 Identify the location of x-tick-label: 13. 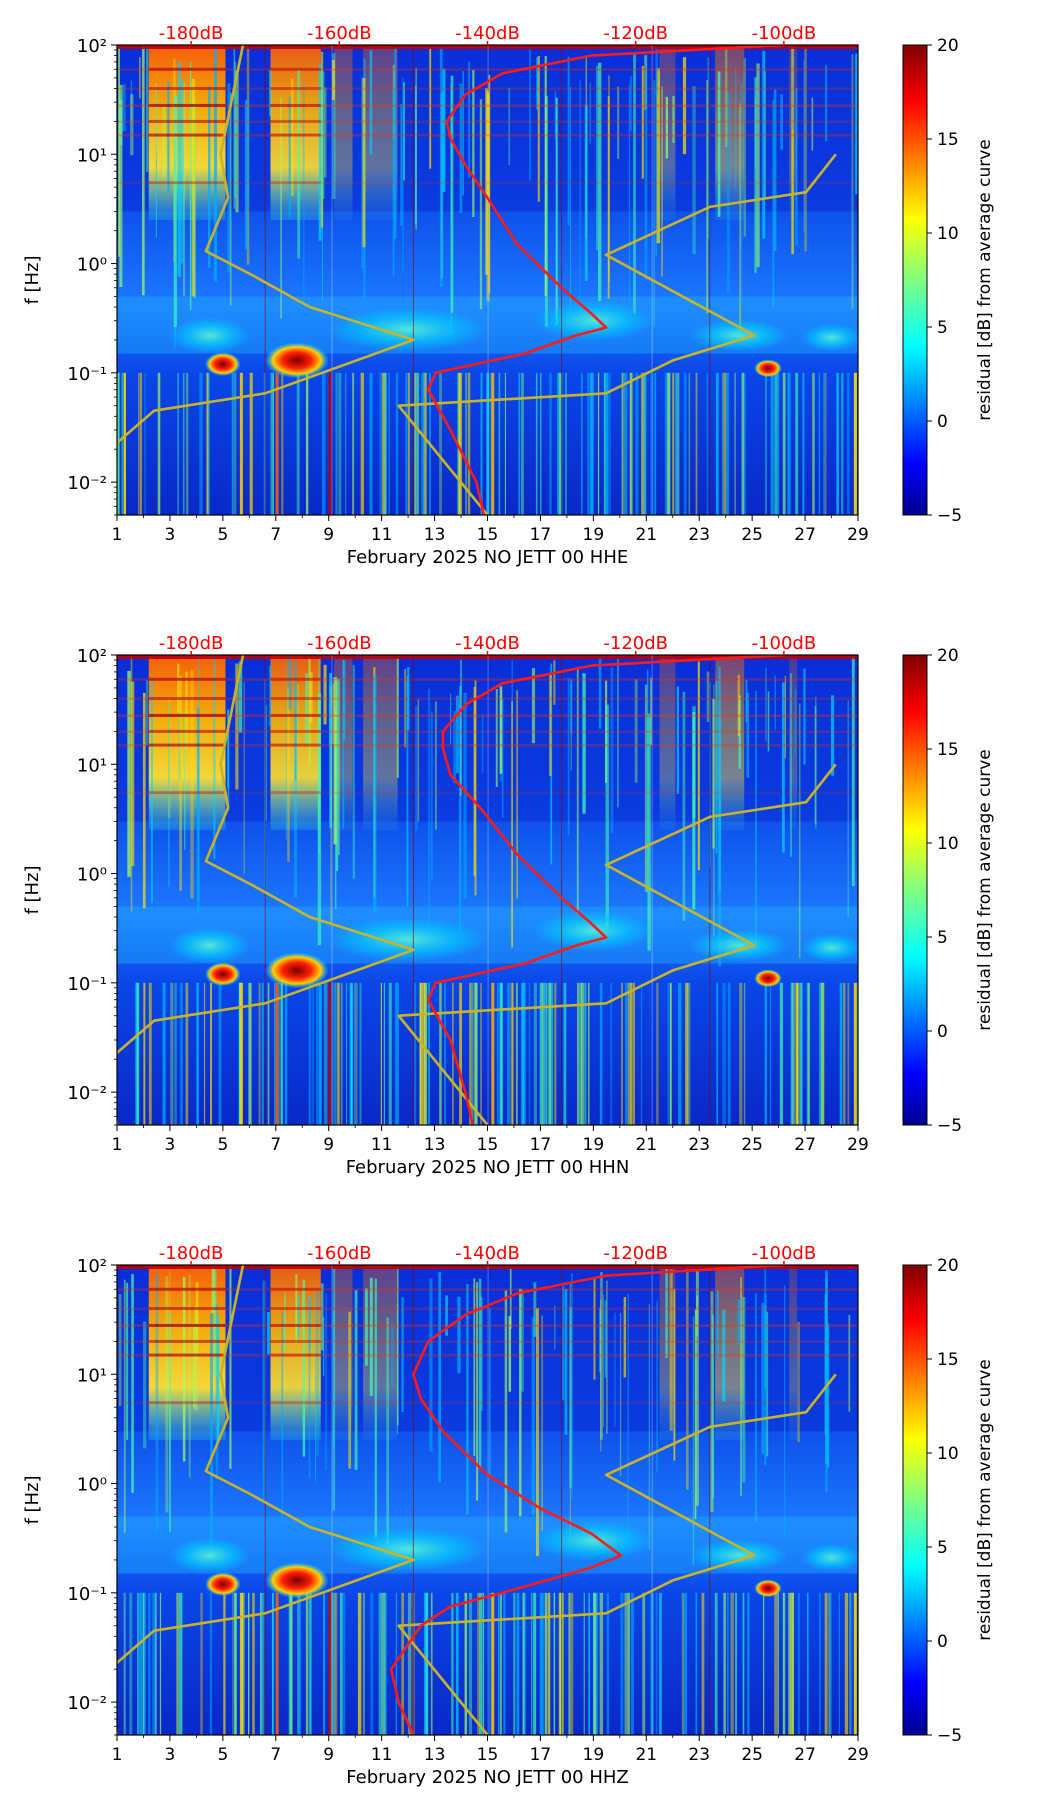
(435, 1755).